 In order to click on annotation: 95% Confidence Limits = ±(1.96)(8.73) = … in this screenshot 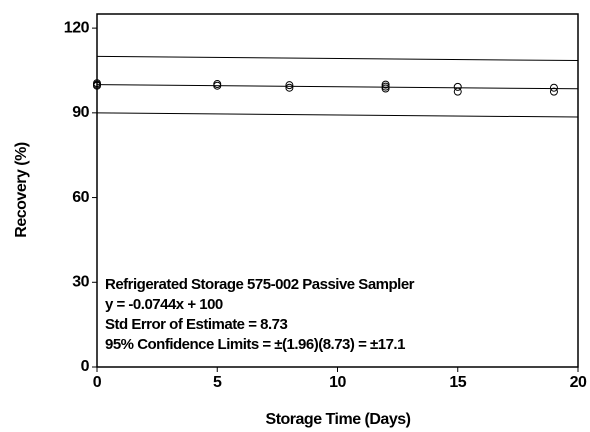, I will do `click(255, 344)`.